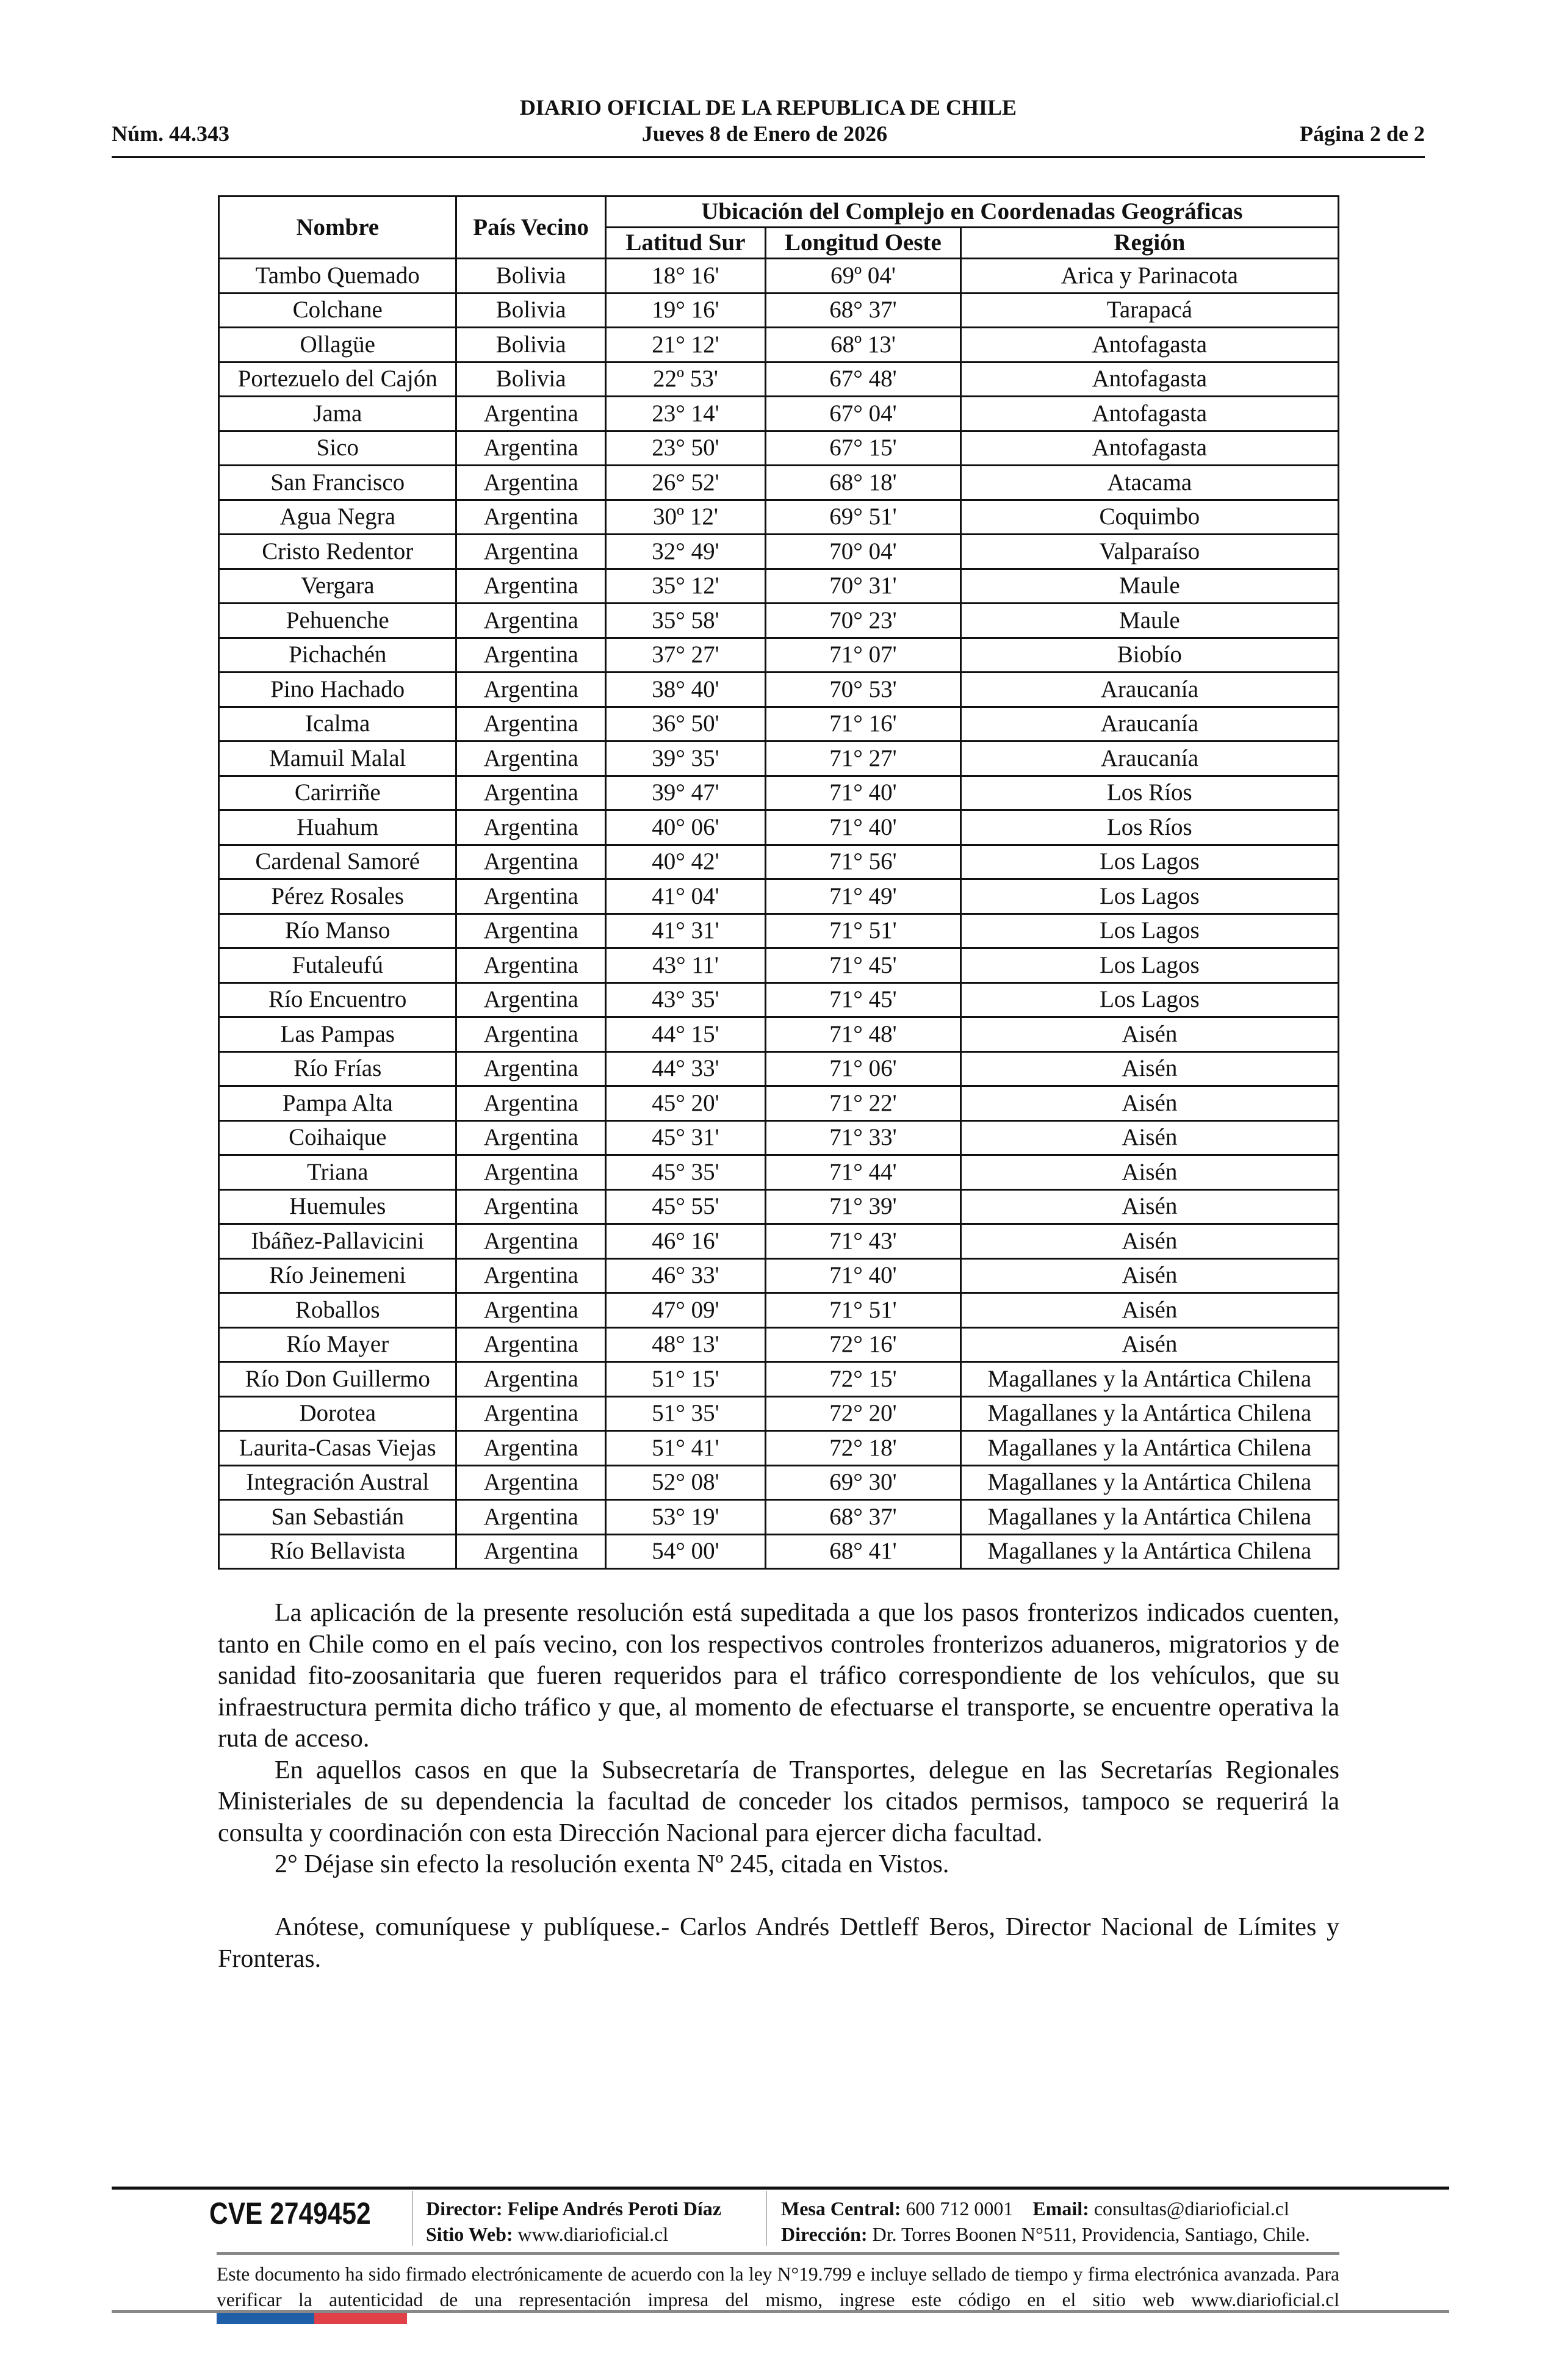 The image size is (1556, 2380). Describe the element at coordinates (686, 827) in the screenshot. I see `cell-latitud: 40° 06'` at that location.